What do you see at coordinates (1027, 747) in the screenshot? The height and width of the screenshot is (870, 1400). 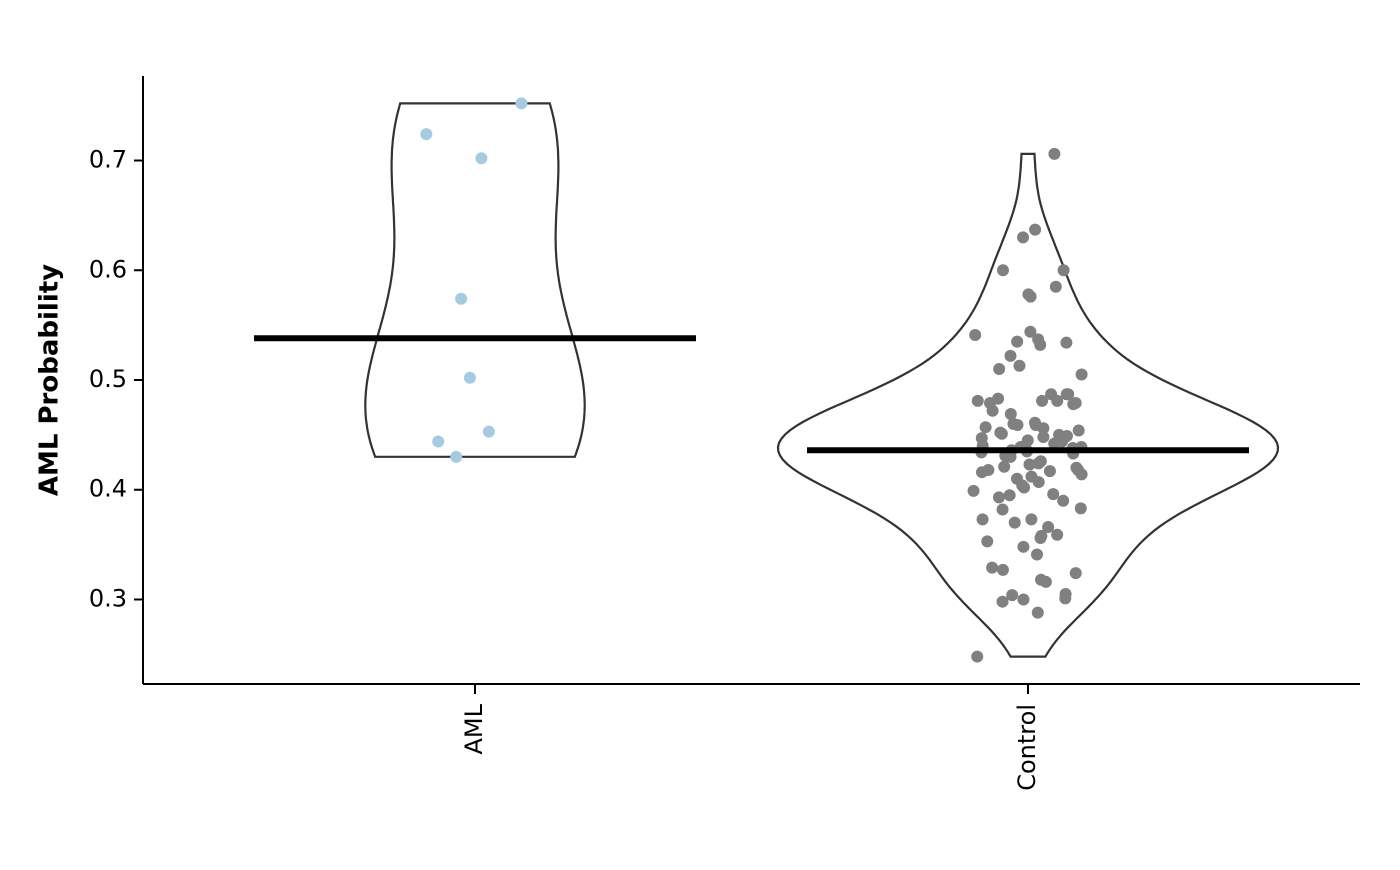 I see `x-tick-label: Control` at bounding box center [1027, 747].